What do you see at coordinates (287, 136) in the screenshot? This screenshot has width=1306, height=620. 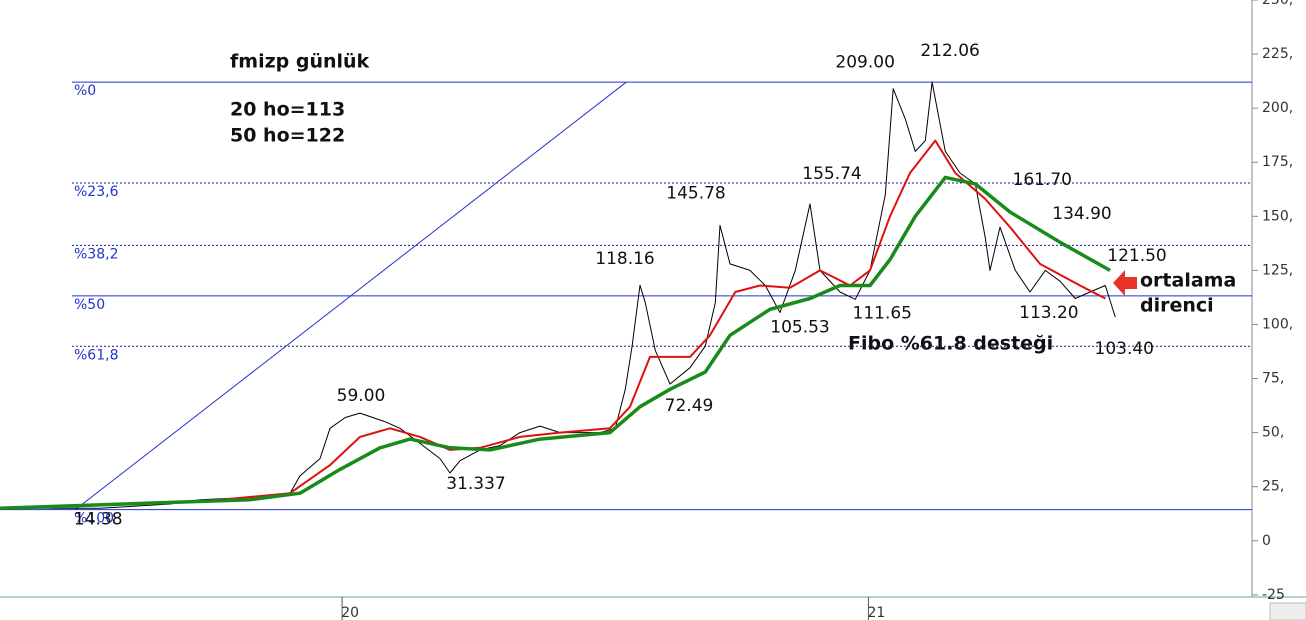 I see `note: 50 ho=122` at bounding box center [287, 136].